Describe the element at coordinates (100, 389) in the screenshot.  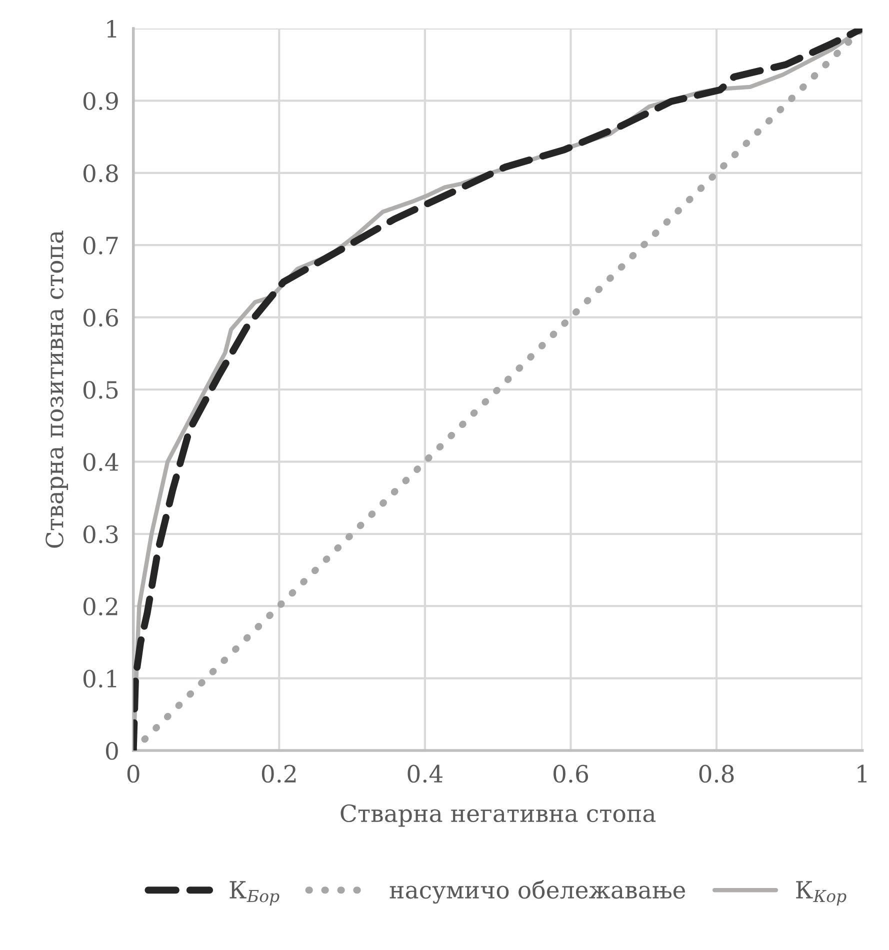
I see `y-tick-label: 0.5` at that location.